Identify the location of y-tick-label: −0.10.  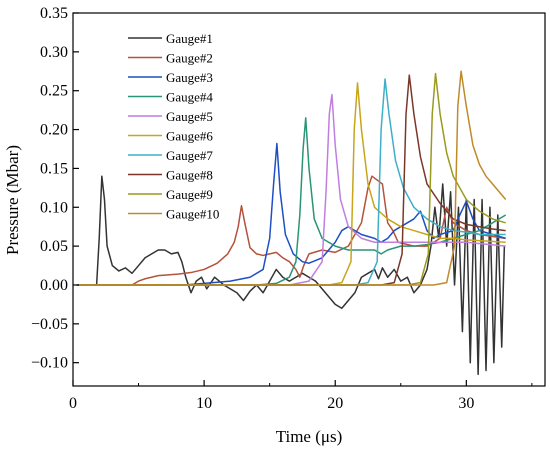
(49, 363).